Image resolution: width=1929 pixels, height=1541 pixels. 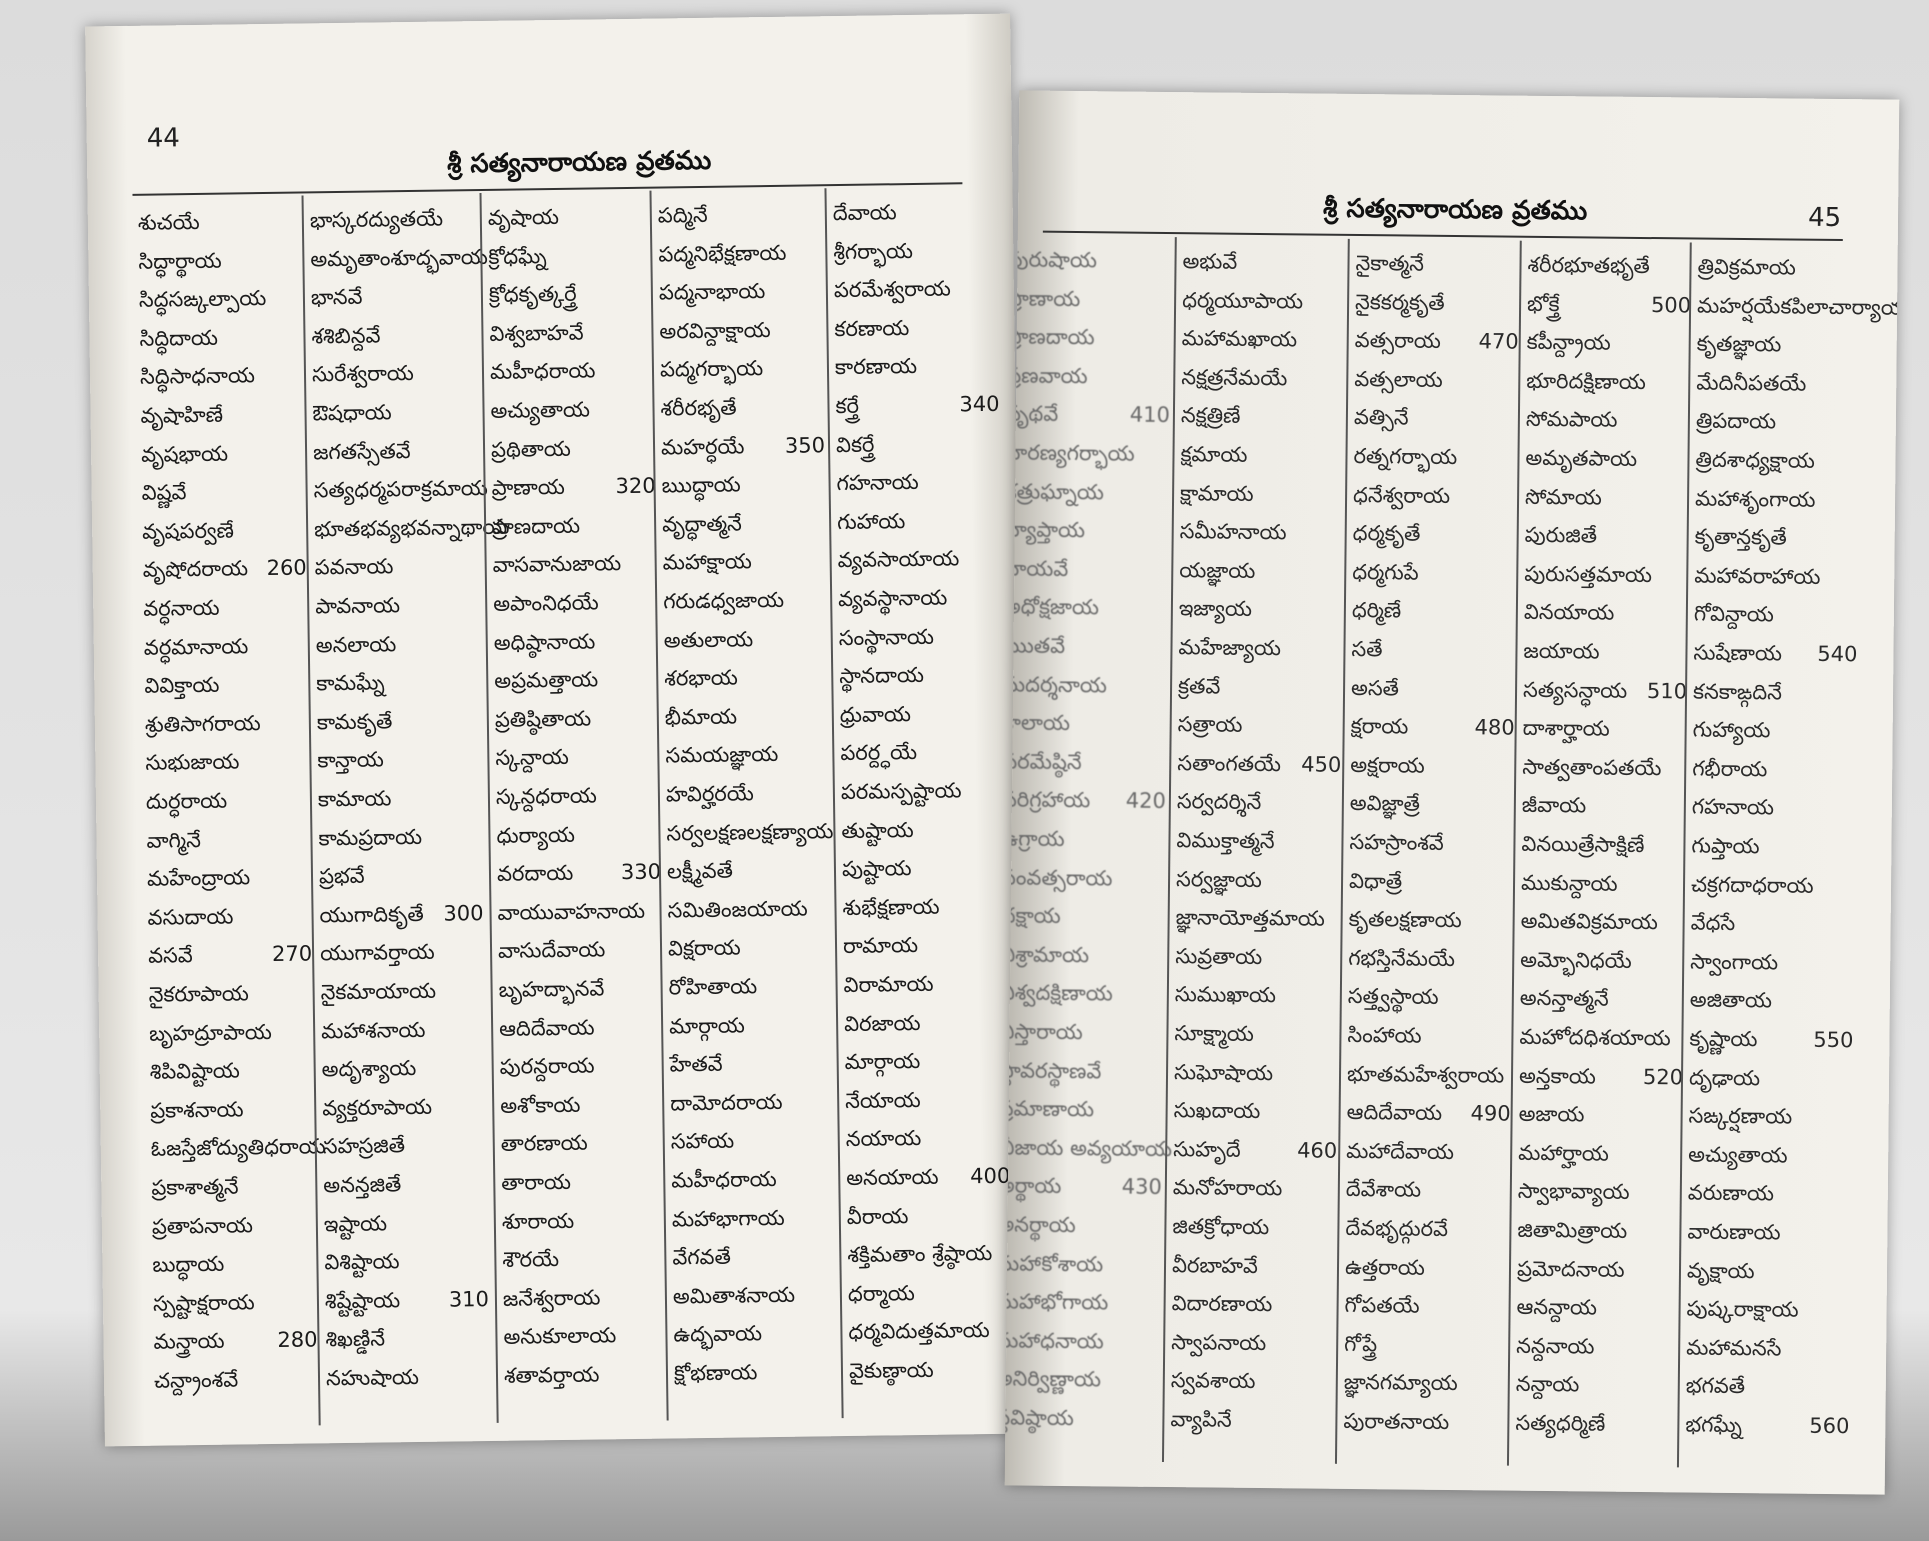 What do you see at coordinates (362, 1301) in the screenshot?
I see `divine-name: శిష్టేష్టాయ` at bounding box center [362, 1301].